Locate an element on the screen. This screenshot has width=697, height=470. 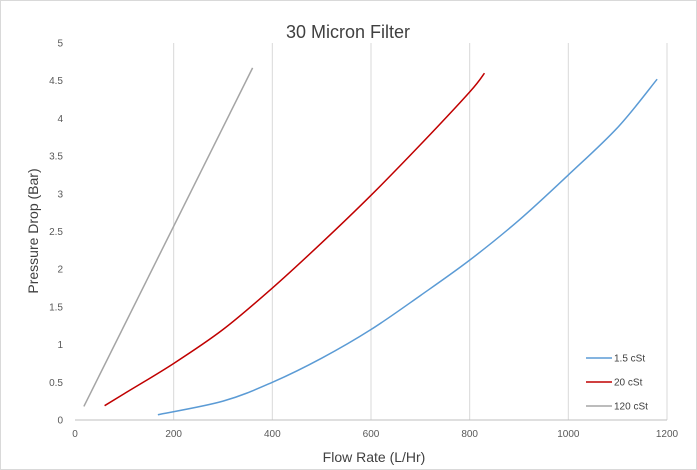
y-tick-label: 1.5 is located at coordinates (56, 307).